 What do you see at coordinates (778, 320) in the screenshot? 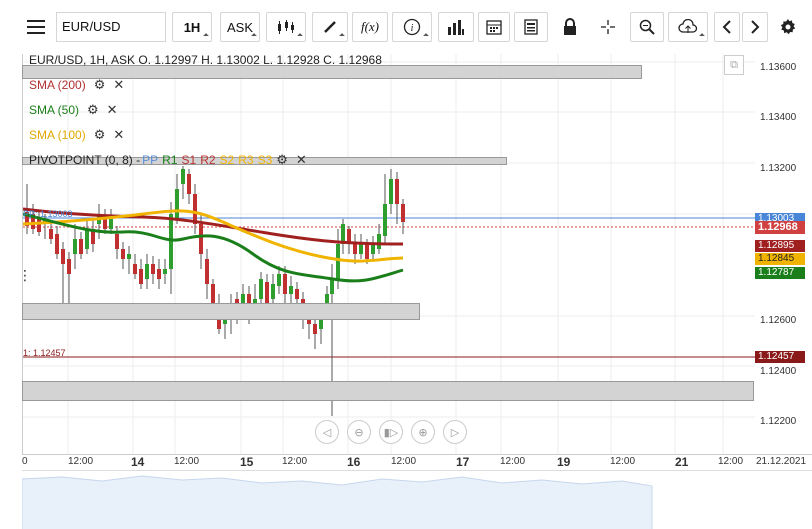
I see `price-tick: 1.12600` at bounding box center [778, 320].